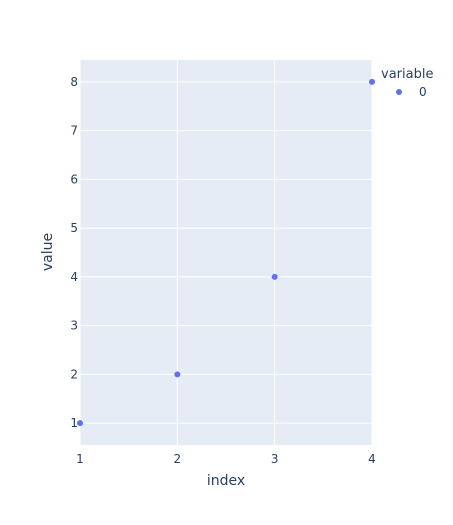  Describe the element at coordinates (372, 459) in the screenshot. I see `x-tick-label: 4` at that location.